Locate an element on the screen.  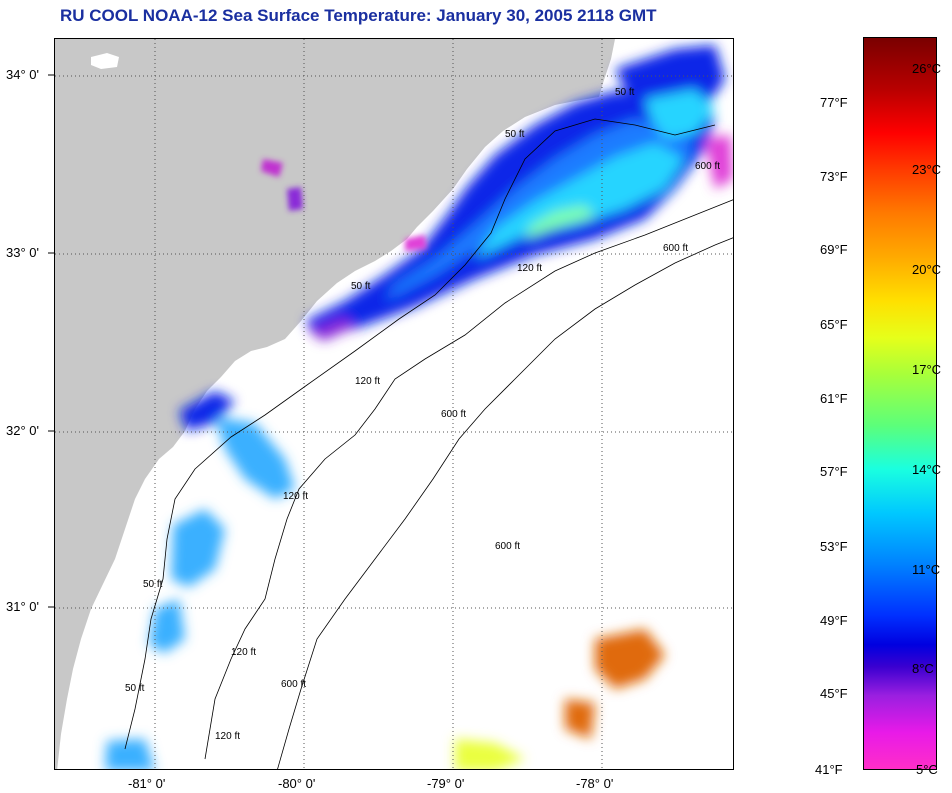
lat-label-33: 33° 0' is located at coordinates (22, 252).